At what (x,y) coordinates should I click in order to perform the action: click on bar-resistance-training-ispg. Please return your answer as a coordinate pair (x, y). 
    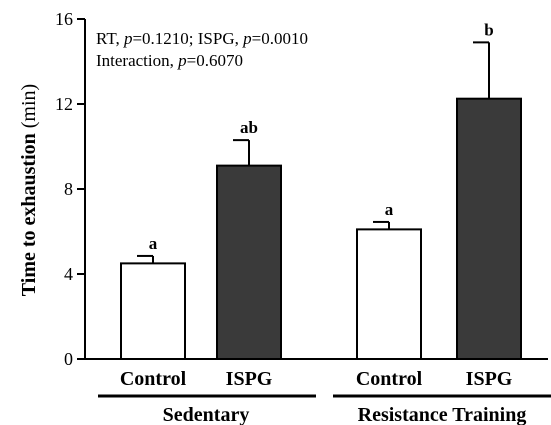
    Looking at the image, I should click on (489, 228).